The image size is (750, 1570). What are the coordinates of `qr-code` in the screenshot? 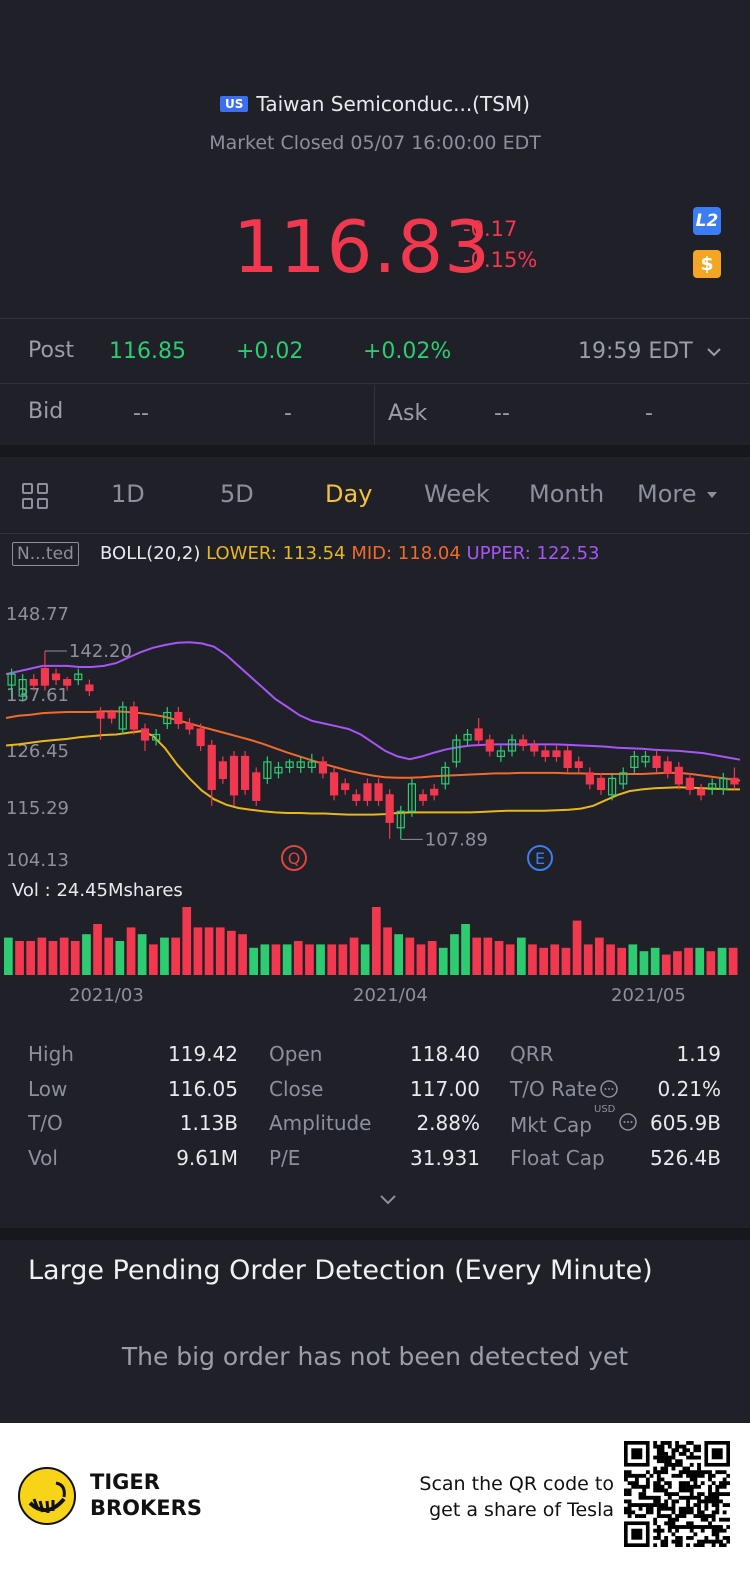 It's located at (677, 1494).